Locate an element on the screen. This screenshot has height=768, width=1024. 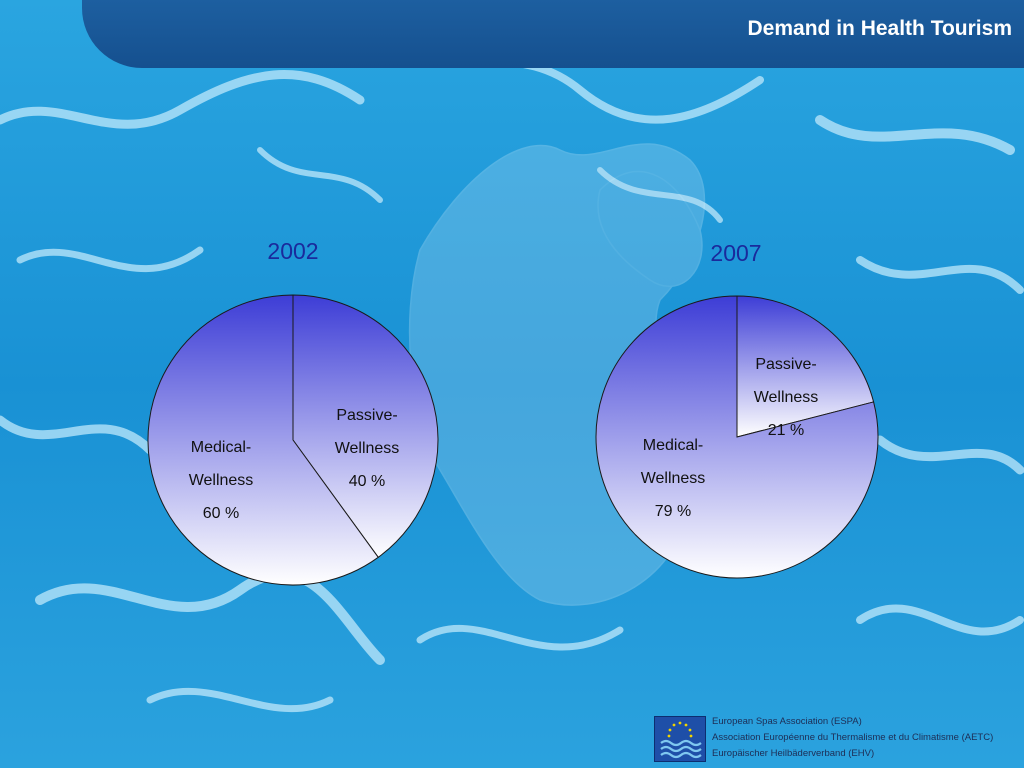
chart-title-2002: 2002 is located at coordinates (293, 251).